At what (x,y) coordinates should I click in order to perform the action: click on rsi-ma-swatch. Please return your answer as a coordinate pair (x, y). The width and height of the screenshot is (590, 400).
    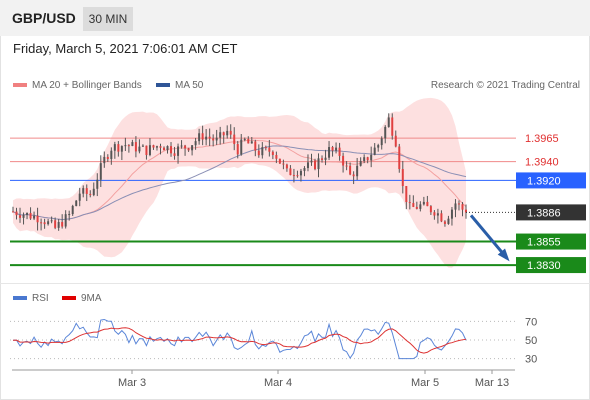
    Looking at the image, I should click on (69, 298).